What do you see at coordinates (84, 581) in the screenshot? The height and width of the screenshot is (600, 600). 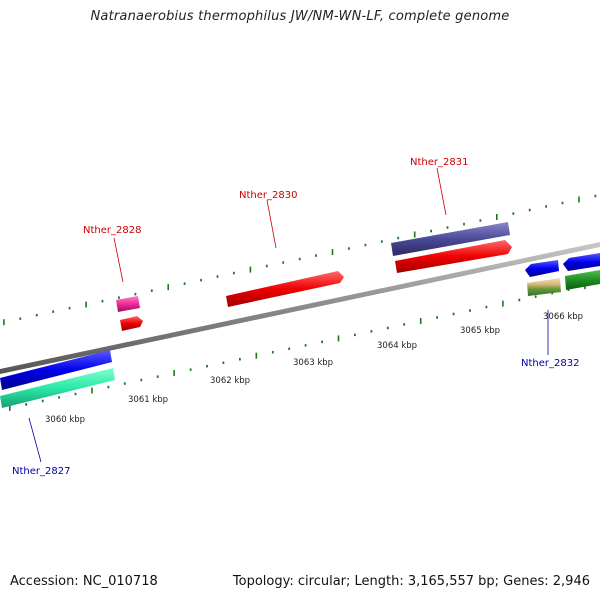 I see `accession-text: Accession: NC_010718` at bounding box center [84, 581].